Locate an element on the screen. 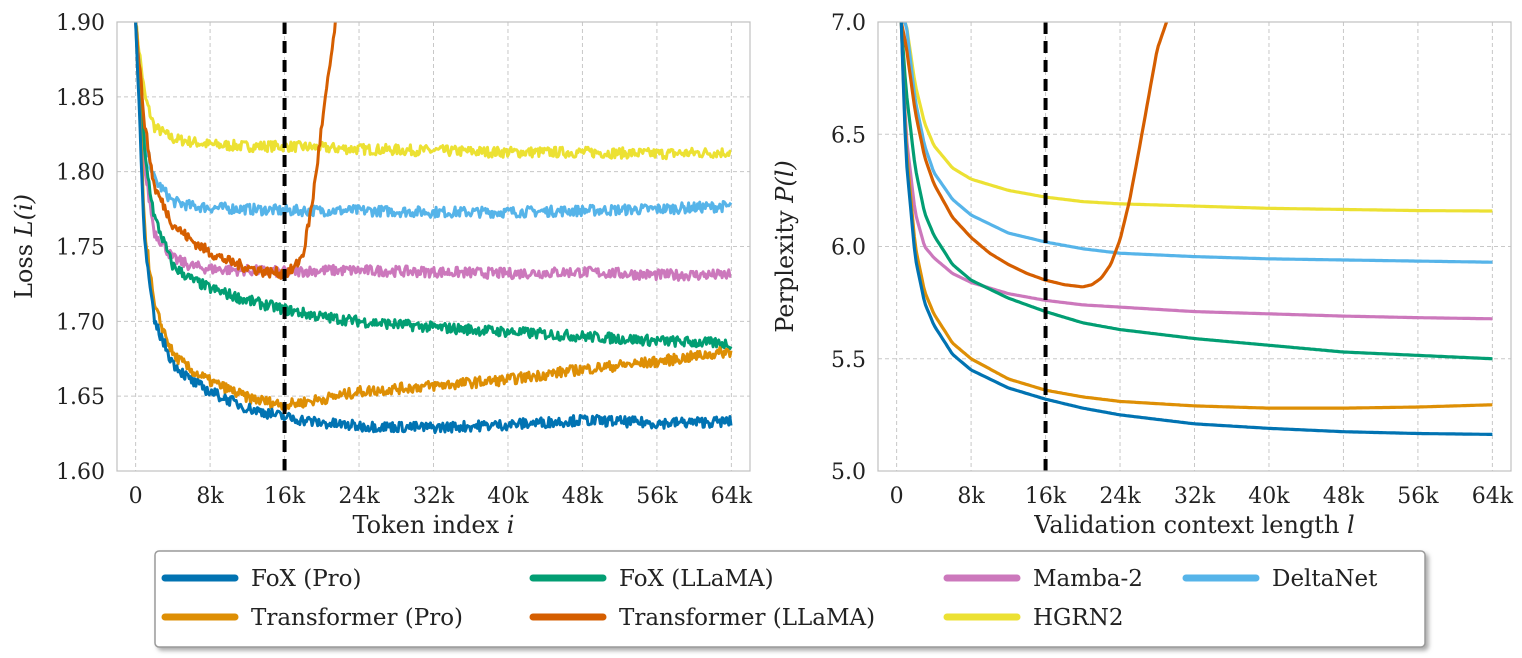  ppl-line-transformer-llama is located at coordinates (1034, 155).